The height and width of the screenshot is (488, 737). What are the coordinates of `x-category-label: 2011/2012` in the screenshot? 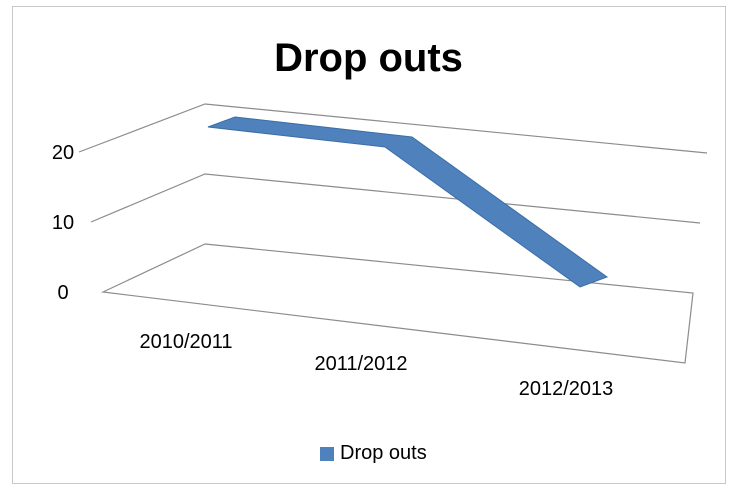 It's located at (360, 364).